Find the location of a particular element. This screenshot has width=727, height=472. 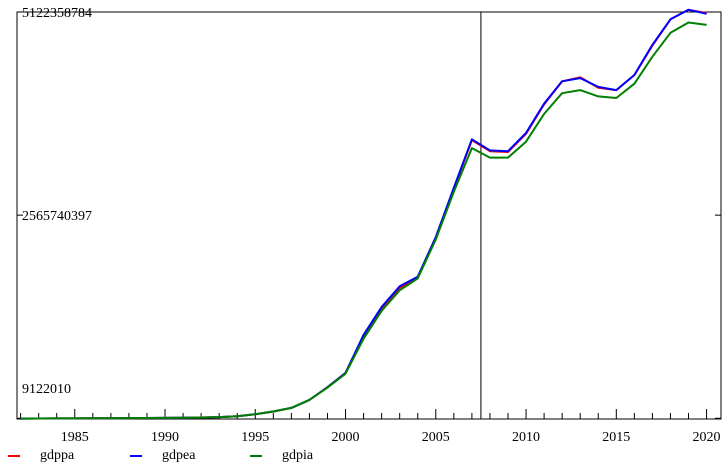

x-tick-label-2020: 2020 is located at coordinates (707, 437).